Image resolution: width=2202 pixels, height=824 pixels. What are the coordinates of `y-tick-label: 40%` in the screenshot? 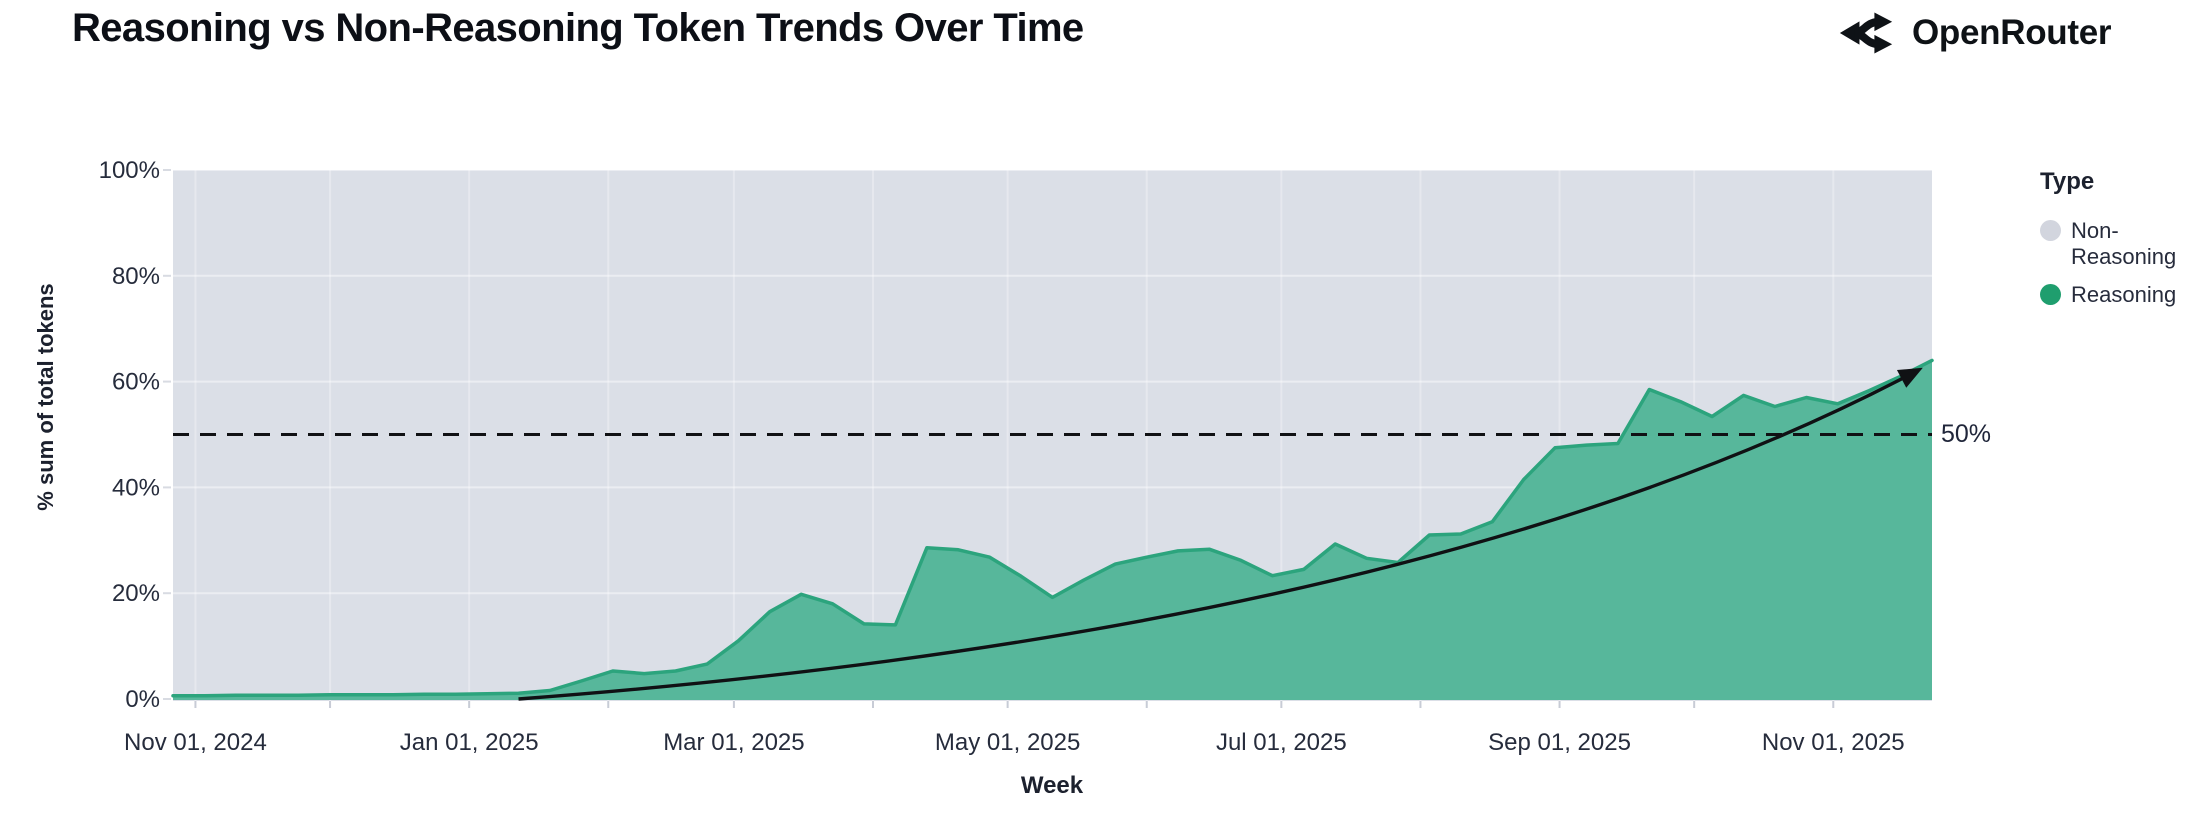 It's located at (136, 487).